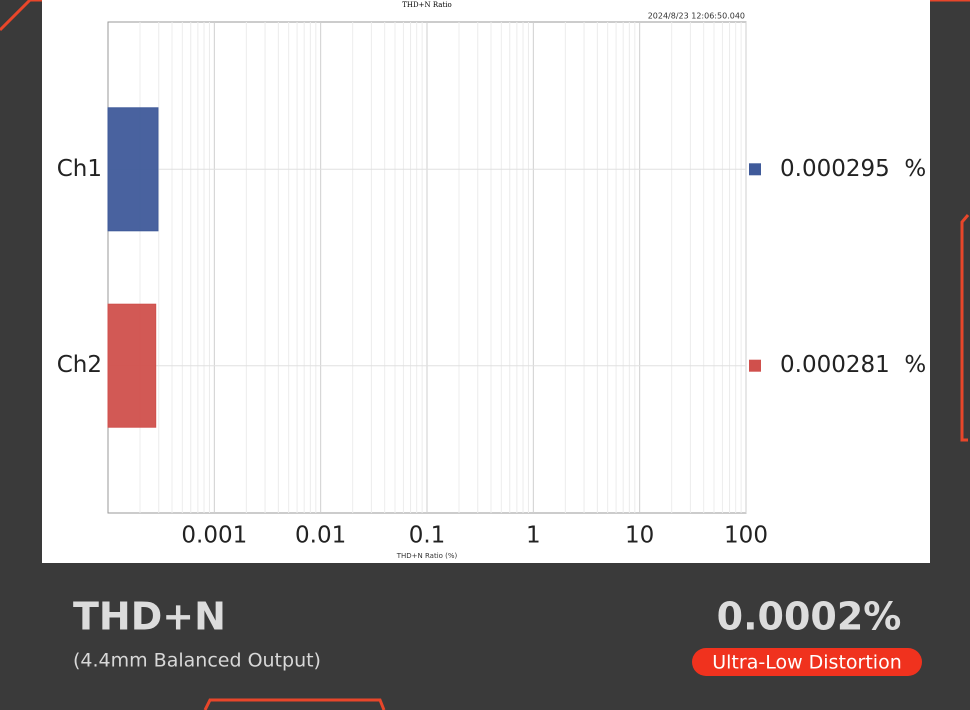 This screenshot has width=970, height=710. What do you see at coordinates (696, 16) in the screenshot?
I see `timestamp: 2024/8/23 12:06:50.040` at bounding box center [696, 16].